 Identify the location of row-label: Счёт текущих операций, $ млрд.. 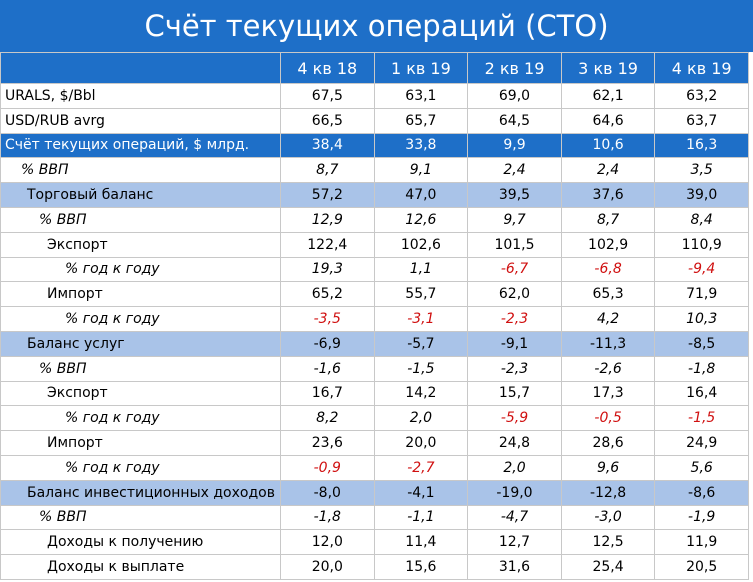
(140, 145).